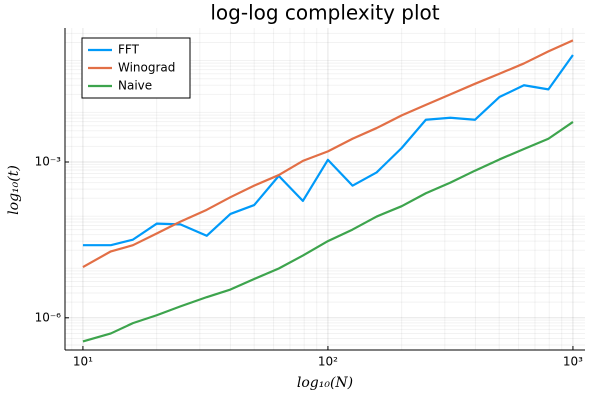  I want to click on legend-label: Naive, so click(135, 86).